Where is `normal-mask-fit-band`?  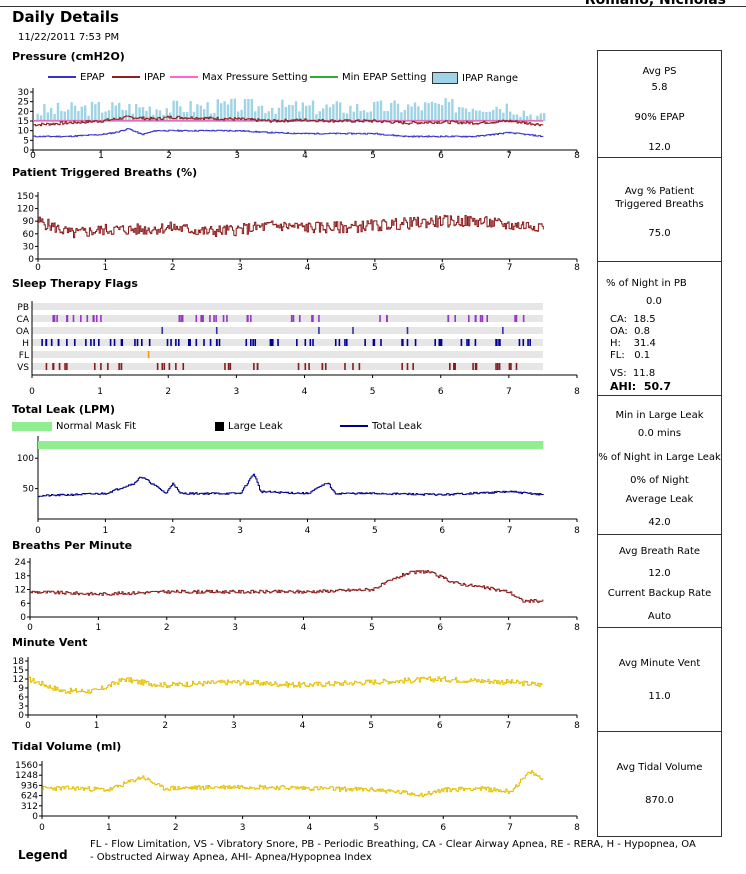
normal-mask-fit-band is located at coordinates (291, 445).